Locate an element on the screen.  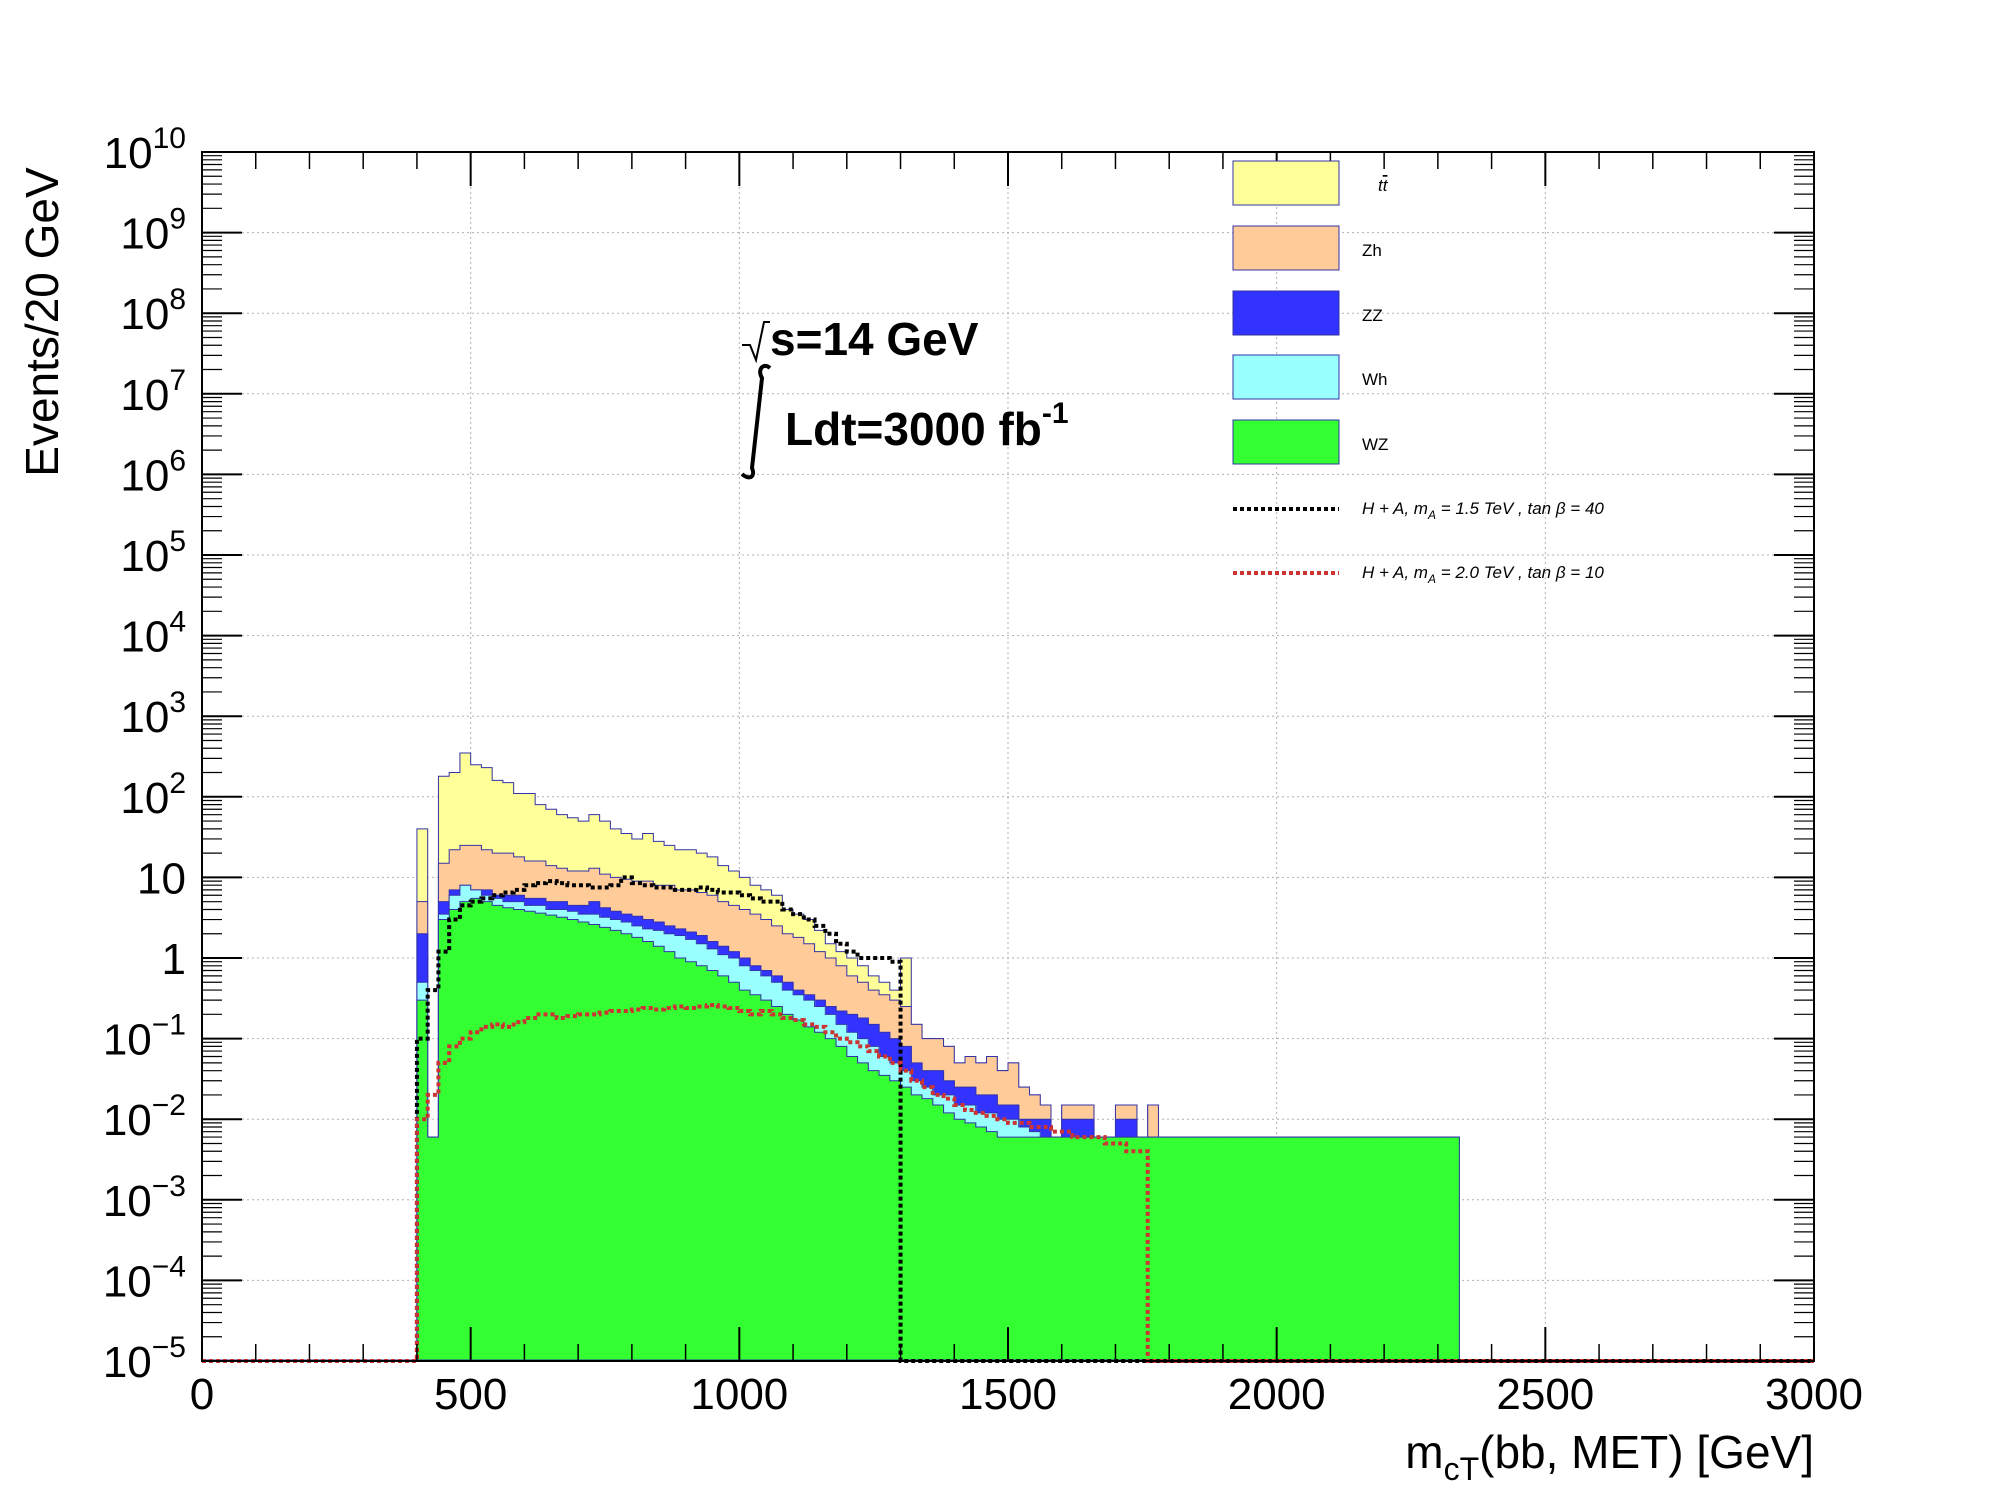
integral-symbol is located at coordinates (756, 421).